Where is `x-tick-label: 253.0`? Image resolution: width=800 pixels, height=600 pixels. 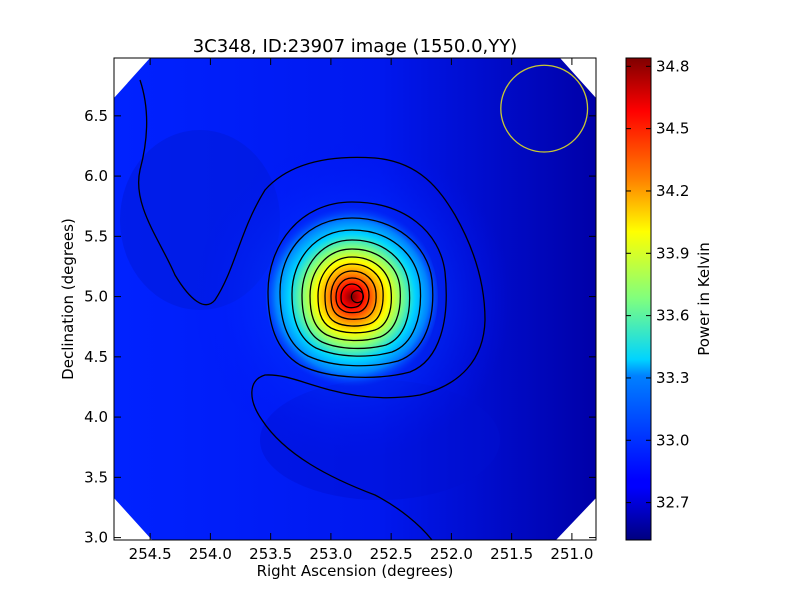 x-tick-label: 253.0 is located at coordinates (330, 554).